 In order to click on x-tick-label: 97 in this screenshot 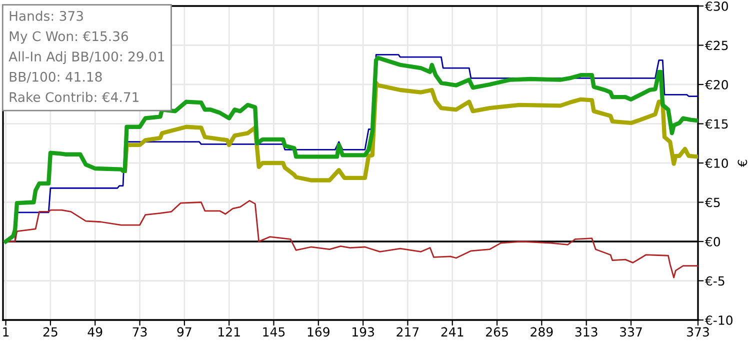, I will do `click(184, 332)`.